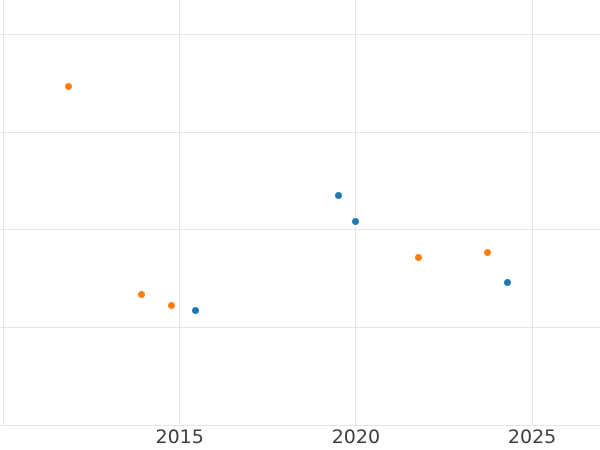  What do you see at coordinates (532, 437) in the screenshot?
I see `x-tick-label: 2025` at bounding box center [532, 437].